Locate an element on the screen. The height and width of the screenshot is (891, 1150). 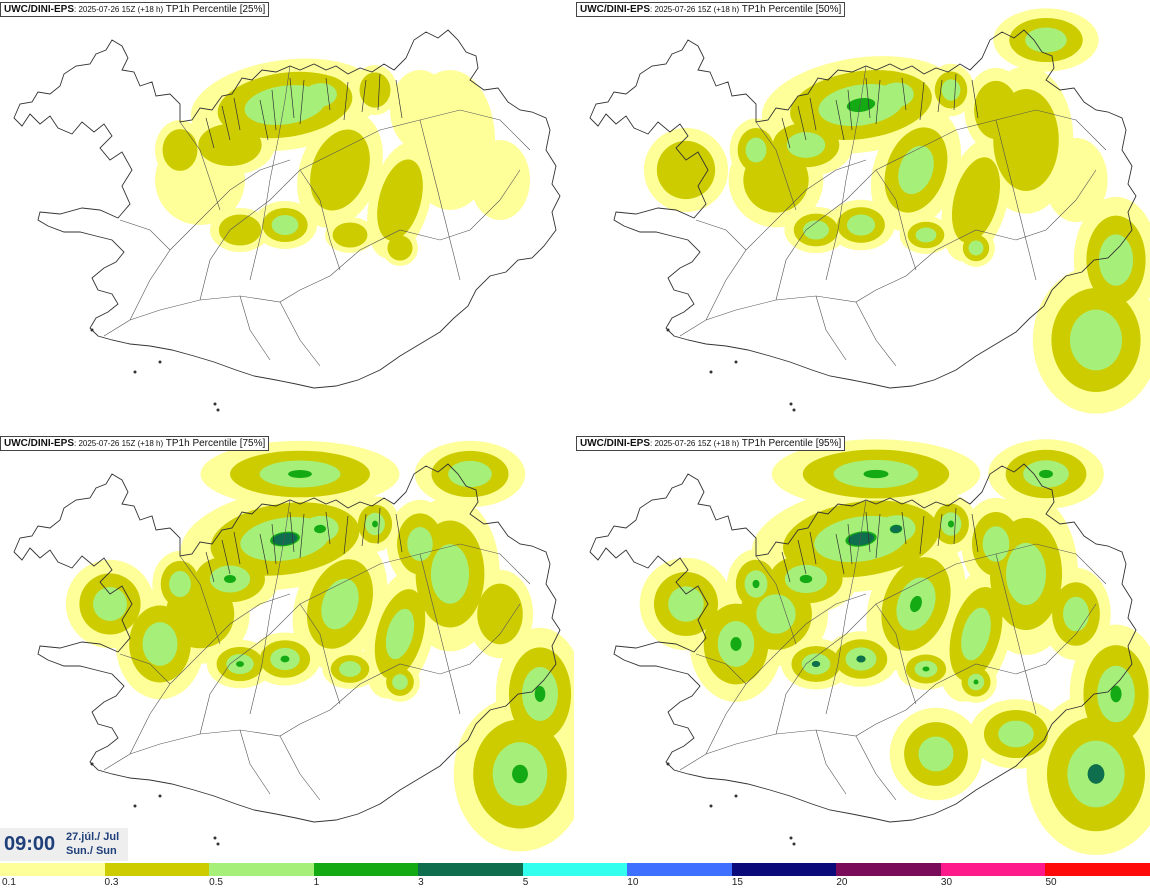
colorbar-tick-label: 0.1 is located at coordinates (9, 882).